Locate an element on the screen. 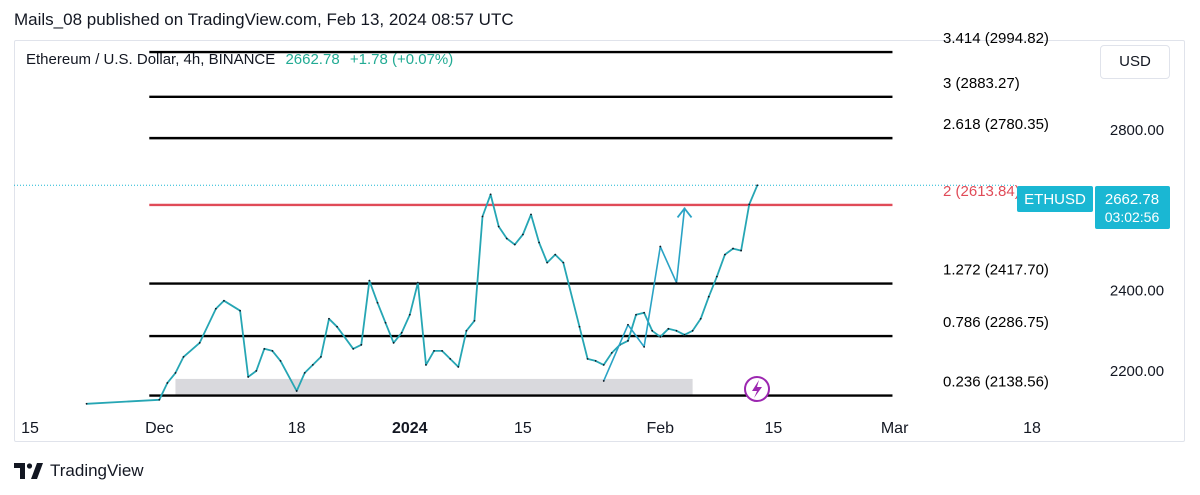 This screenshot has width=1200, height=495. symbol-change: +1.78 (+0.07%) is located at coordinates (401, 59).